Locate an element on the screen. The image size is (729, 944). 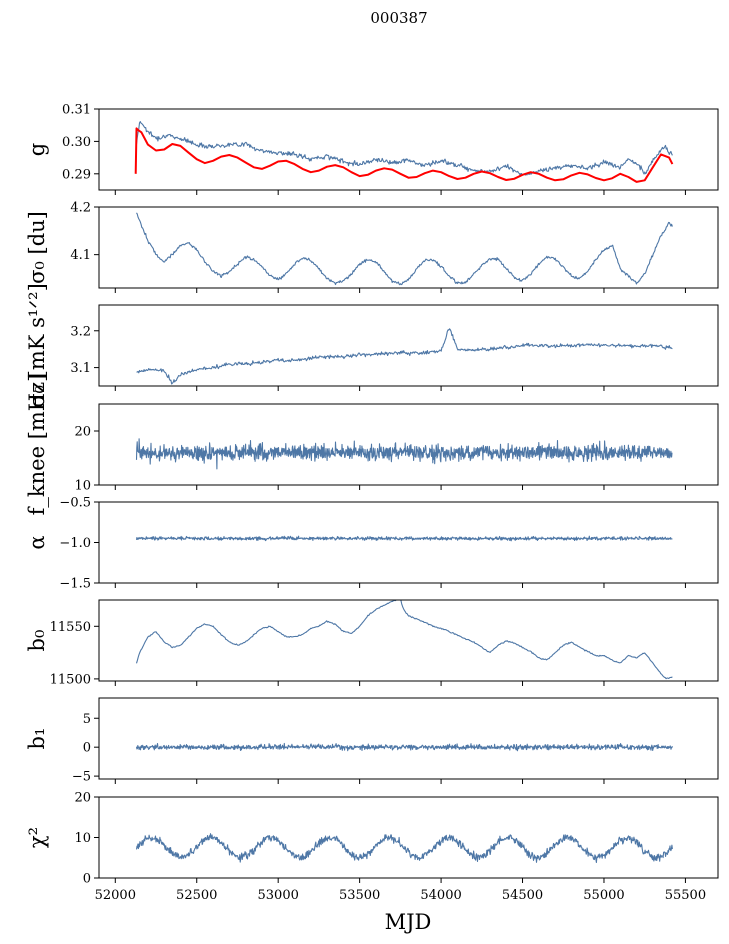
series-line-sigma0 is located at coordinates (404, 249).